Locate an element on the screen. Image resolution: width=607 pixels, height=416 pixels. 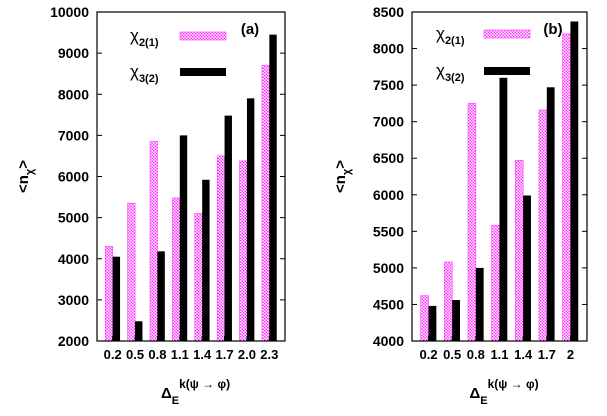
y-tick-label: 5500 is located at coordinates (388, 231).